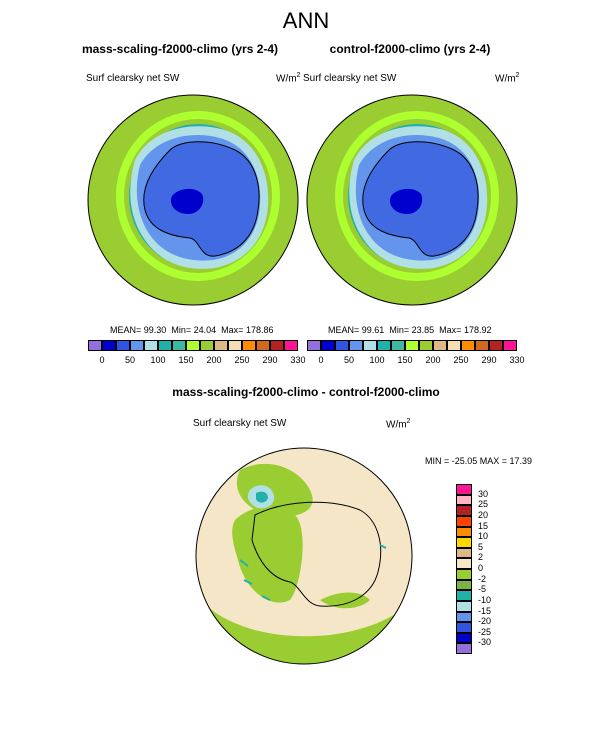 The height and width of the screenshot is (738, 612). I want to click on diff-colorbar-tick-label: -25, so click(485, 631).